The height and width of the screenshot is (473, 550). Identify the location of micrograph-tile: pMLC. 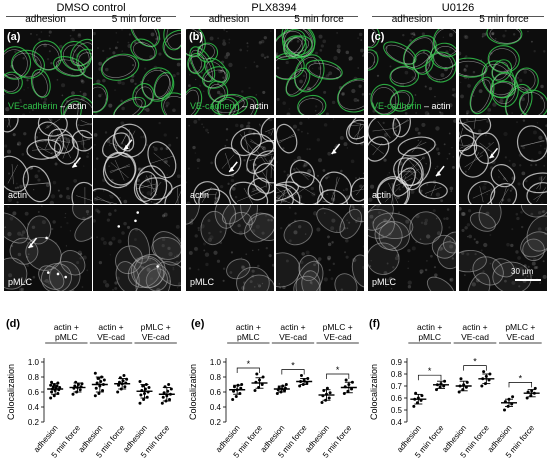
(48, 248).